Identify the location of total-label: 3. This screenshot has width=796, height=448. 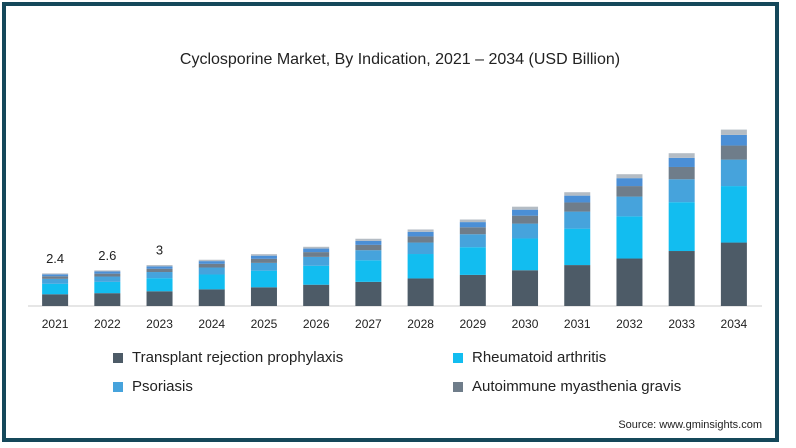
(159, 250).